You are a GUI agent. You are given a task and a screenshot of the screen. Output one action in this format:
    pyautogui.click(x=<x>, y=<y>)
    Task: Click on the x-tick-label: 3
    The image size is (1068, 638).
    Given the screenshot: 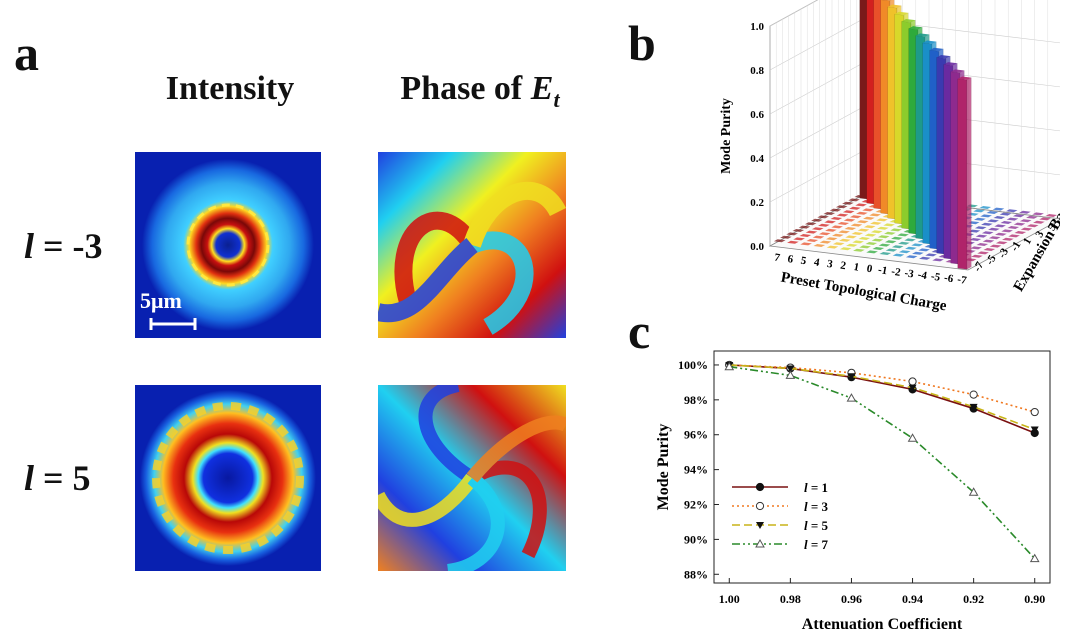 What is the action you would take?
    pyautogui.click(x=830, y=264)
    